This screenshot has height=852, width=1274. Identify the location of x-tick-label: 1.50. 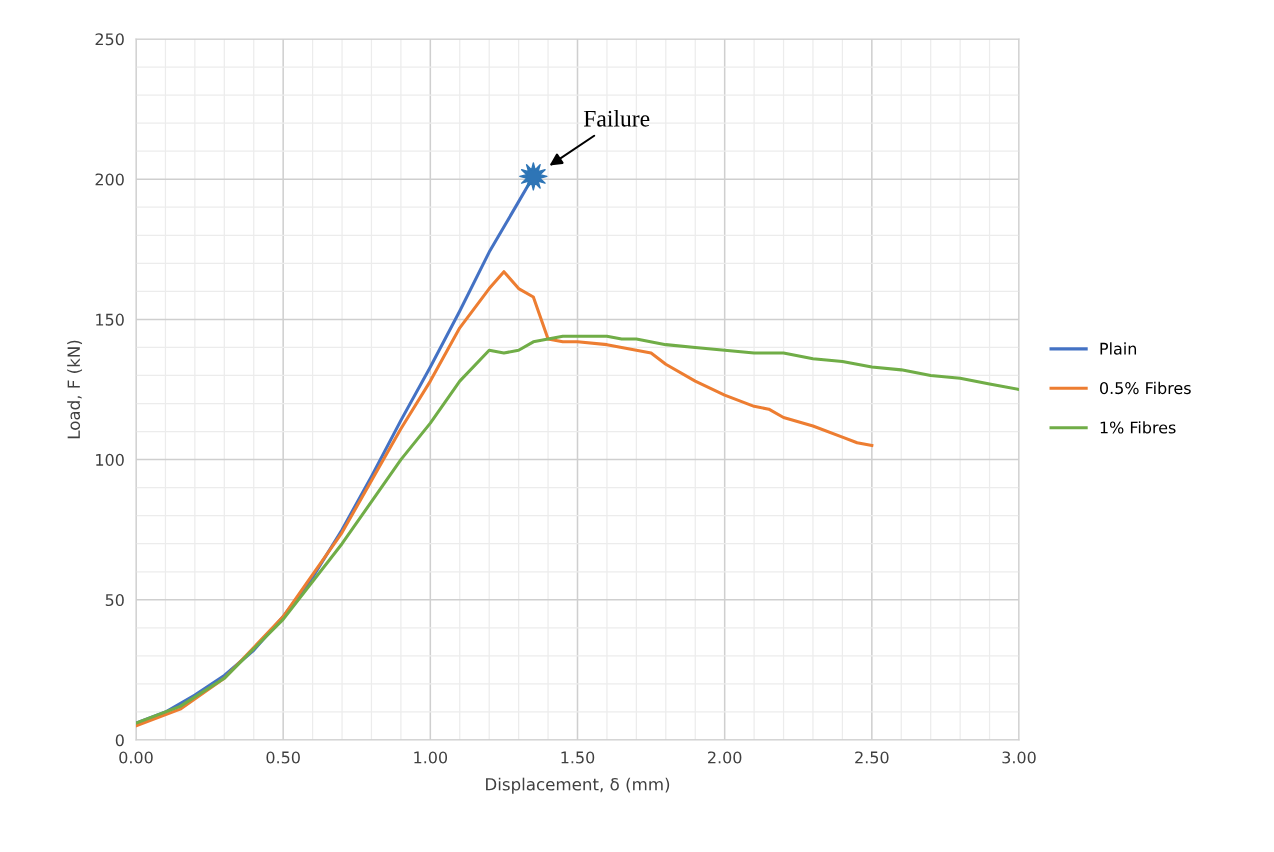
(578, 757).